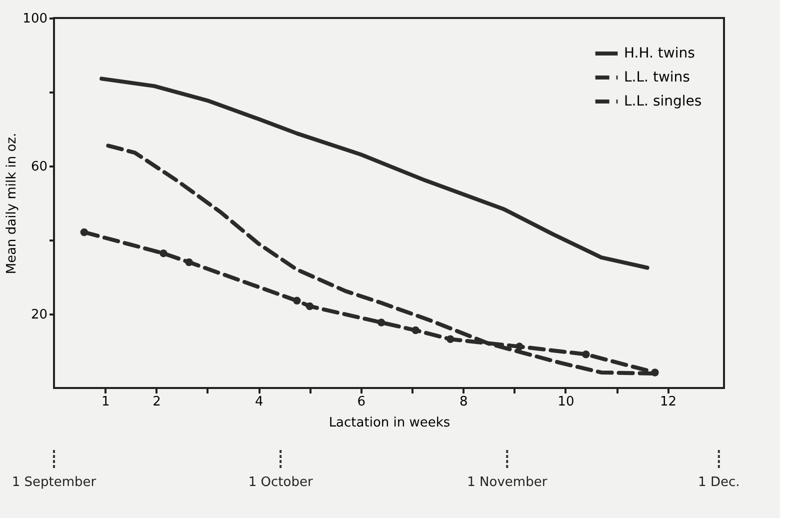 The height and width of the screenshot is (518, 811). Describe the element at coordinates (659, 54) in the screenshot. I see `legend-label: H.H. twins` at that location.